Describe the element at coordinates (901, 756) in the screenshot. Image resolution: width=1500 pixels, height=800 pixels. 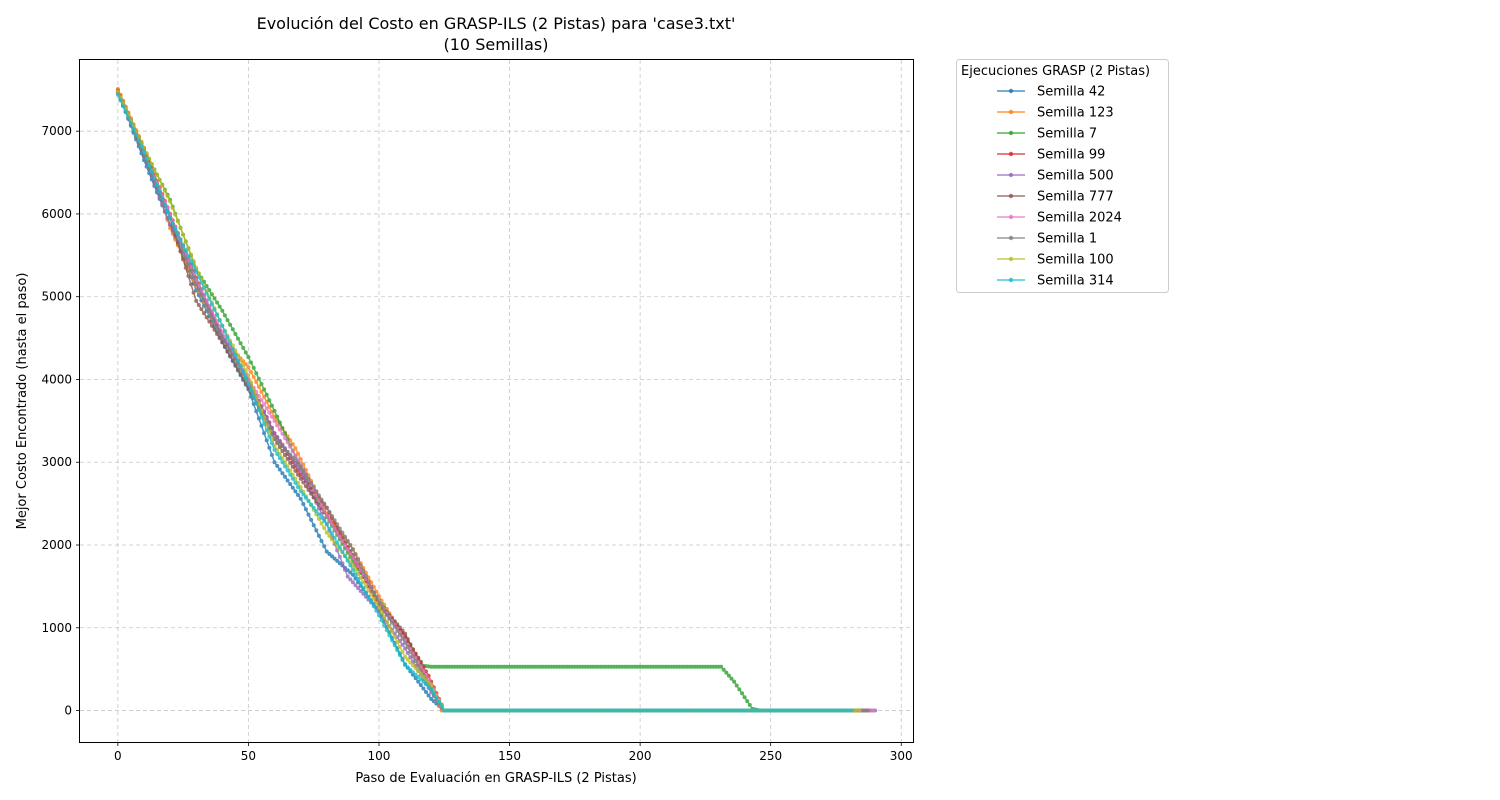
I see `x-tick-label: 300` at that location.